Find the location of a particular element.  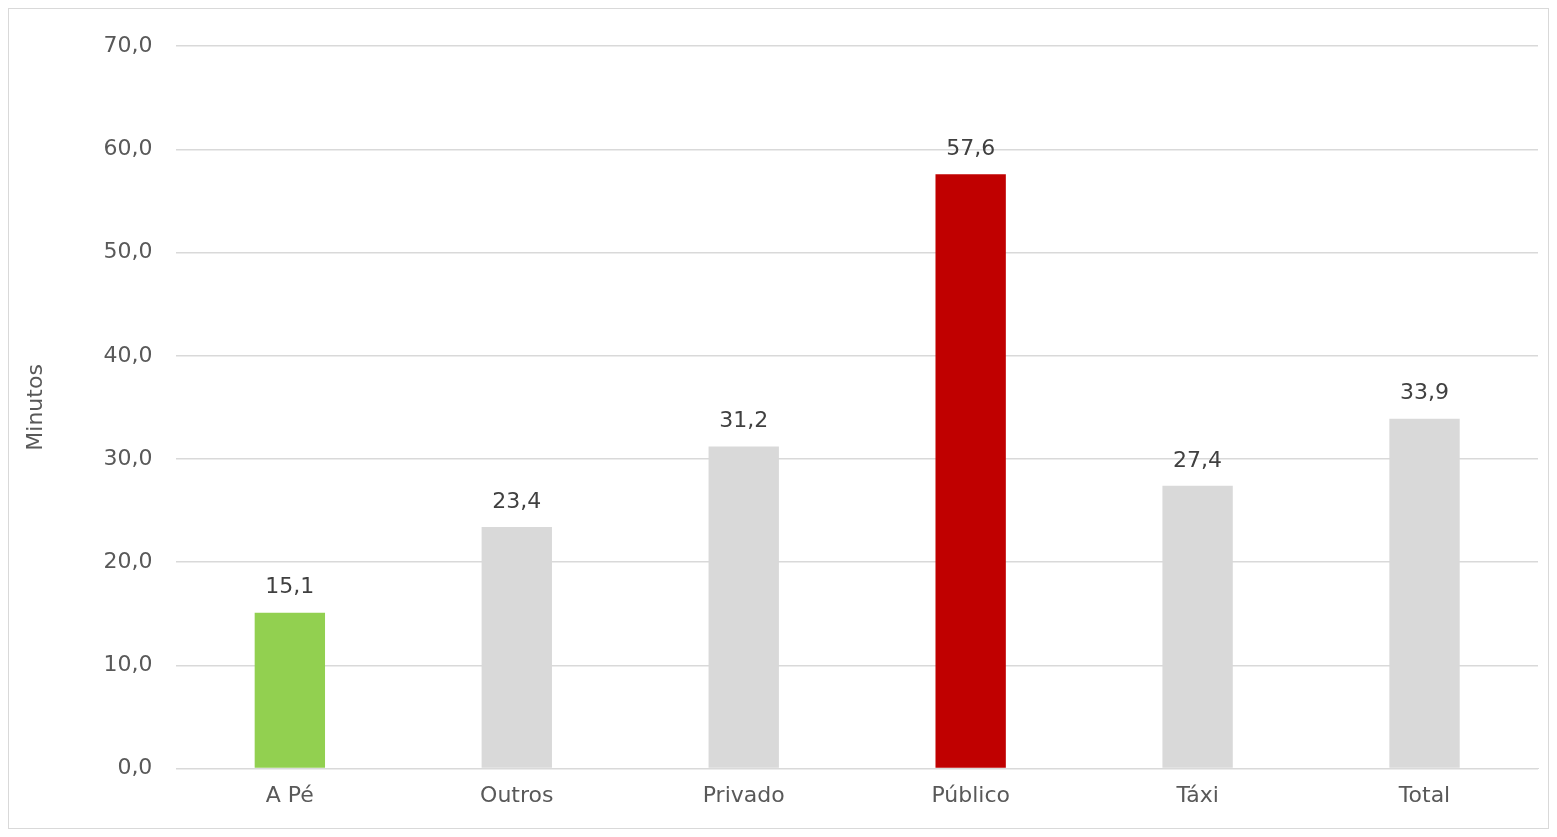

data-label: 27,4 is located at coordinates (1198, 459).